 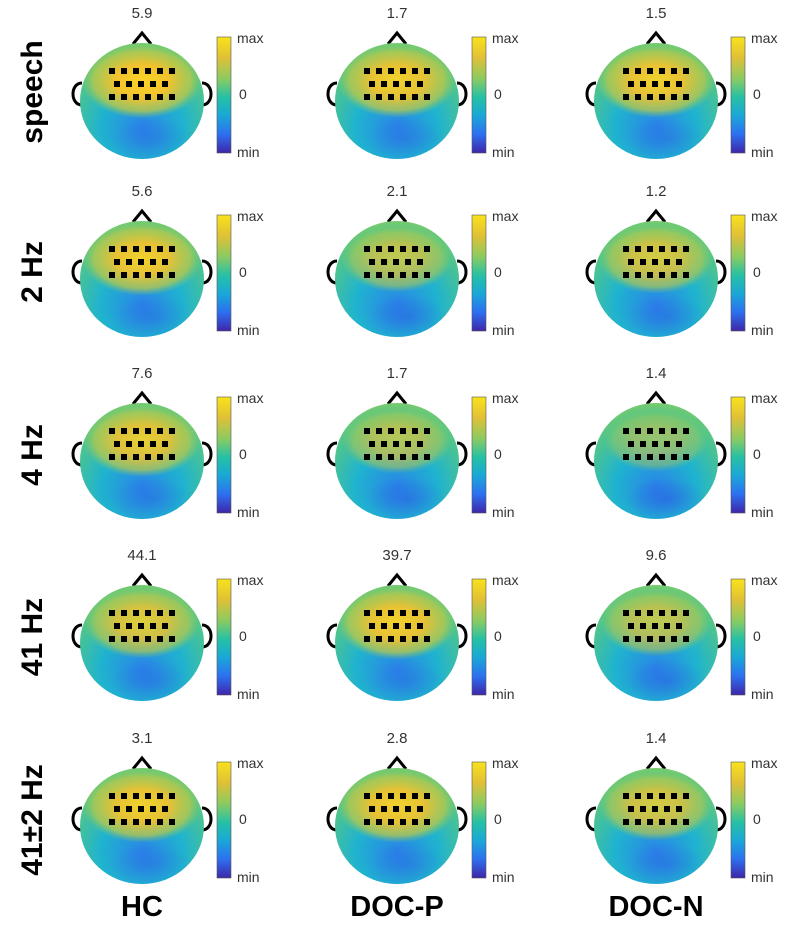 What do you see at coordinates (422, 260) in the screenshot?
I see `topoplot-panel: 2.1 max 0 min` at bounding box center [422, 260].